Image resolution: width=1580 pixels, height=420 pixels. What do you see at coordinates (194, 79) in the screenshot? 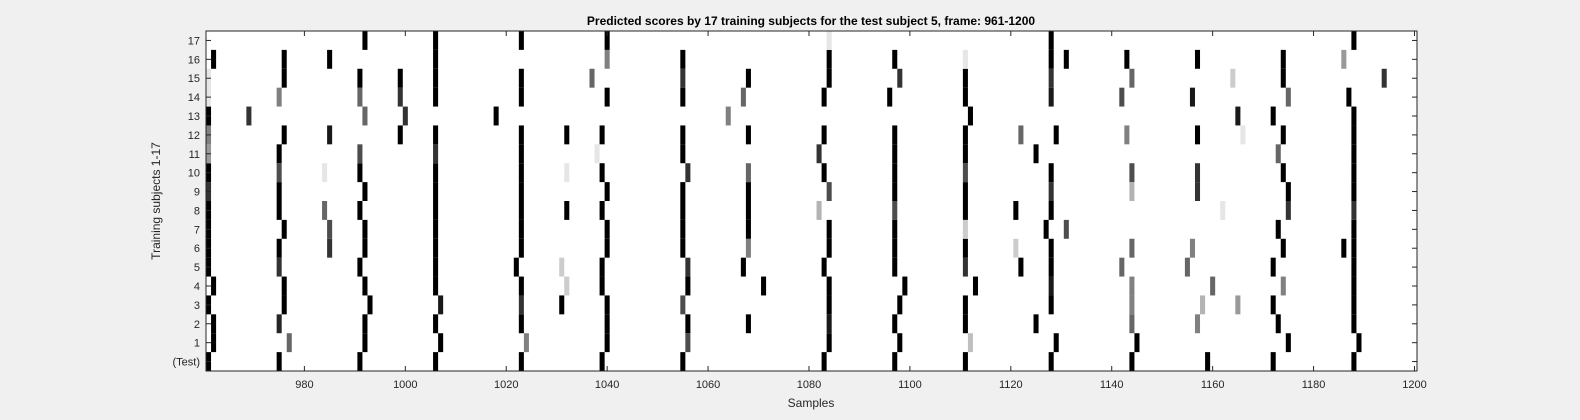
I see `y-tick-label: 15` at bounding box center [194, 79].